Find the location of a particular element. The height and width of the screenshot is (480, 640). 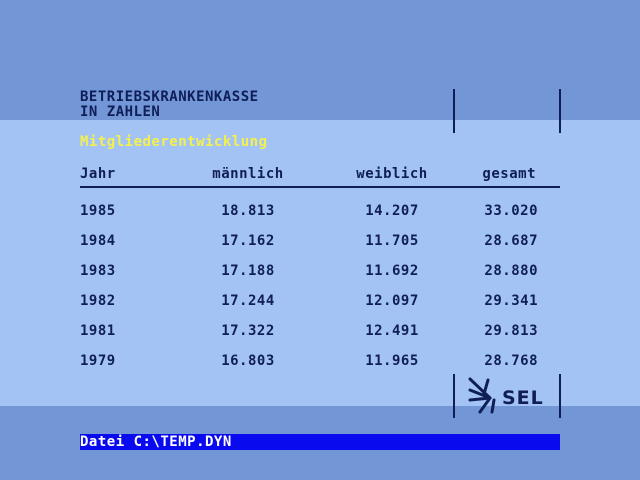

cell-male: 17.244 is located at coordinates (248, 301).